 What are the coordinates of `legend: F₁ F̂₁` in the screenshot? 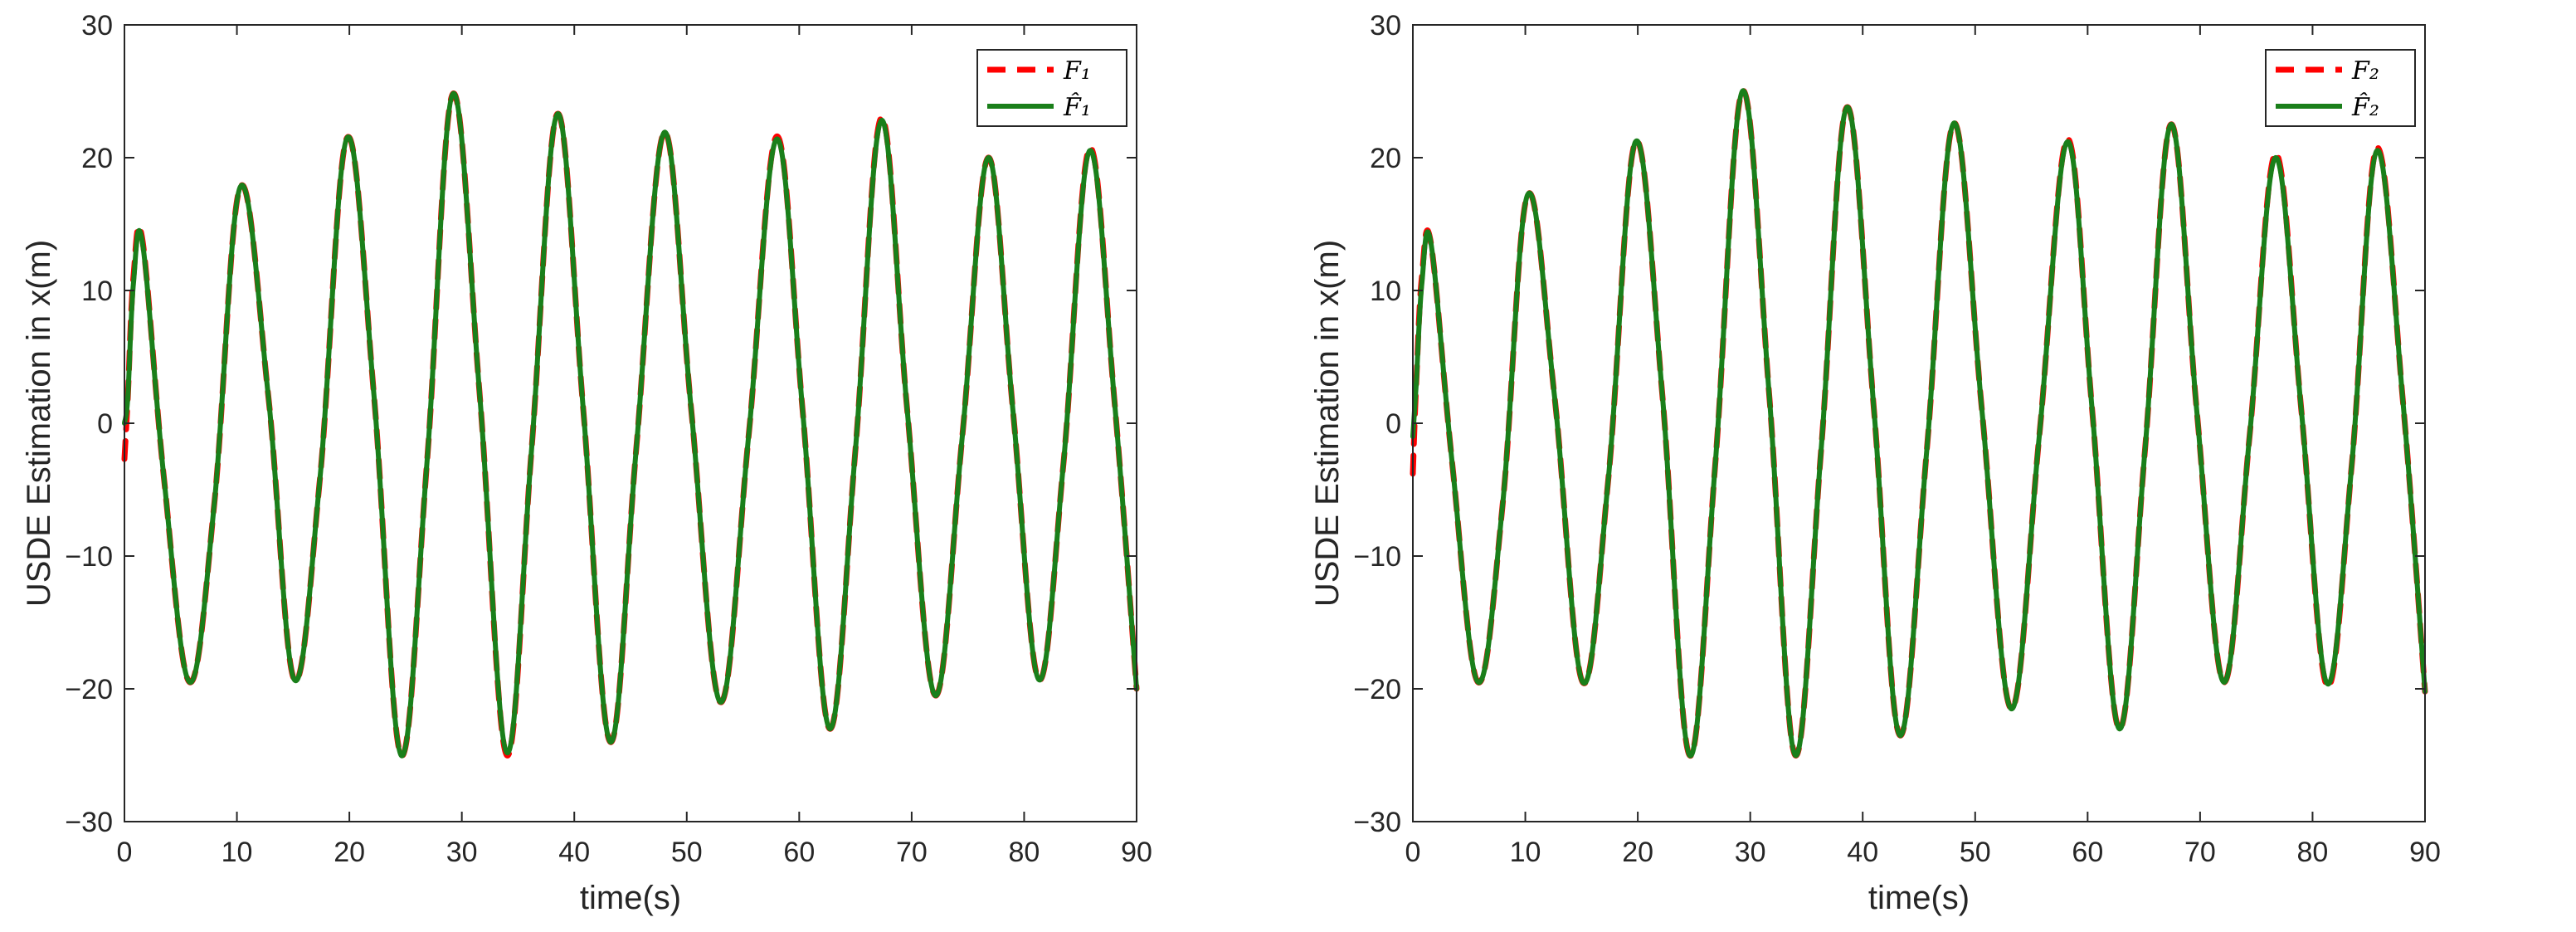 It's located at (1051, 88).